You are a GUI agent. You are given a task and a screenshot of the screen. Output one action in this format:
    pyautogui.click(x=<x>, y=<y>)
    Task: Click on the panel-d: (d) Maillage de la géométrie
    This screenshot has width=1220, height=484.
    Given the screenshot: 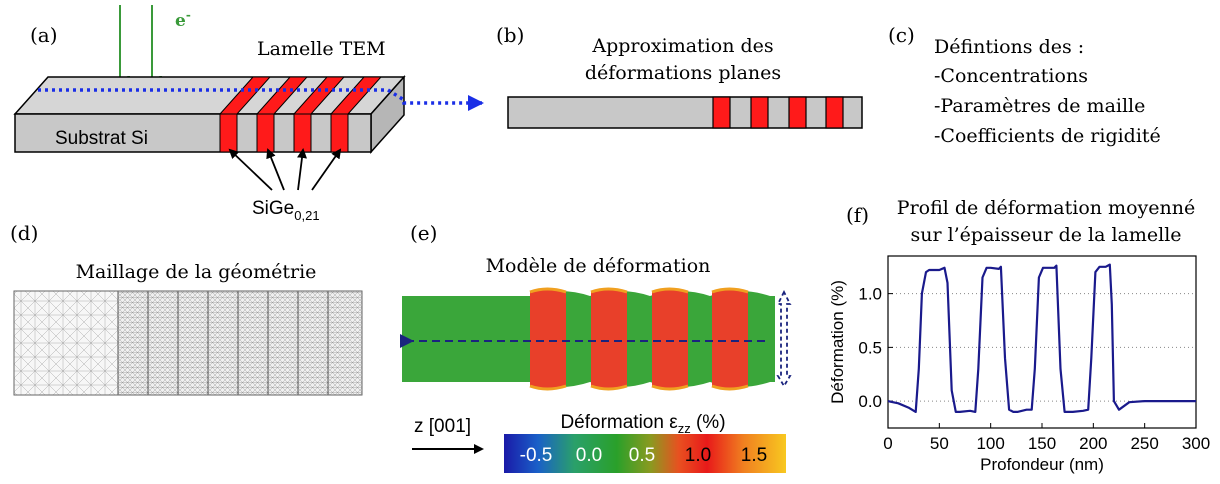 What is the action you would take?
    pyautogui.click(x=186, y=308)
    